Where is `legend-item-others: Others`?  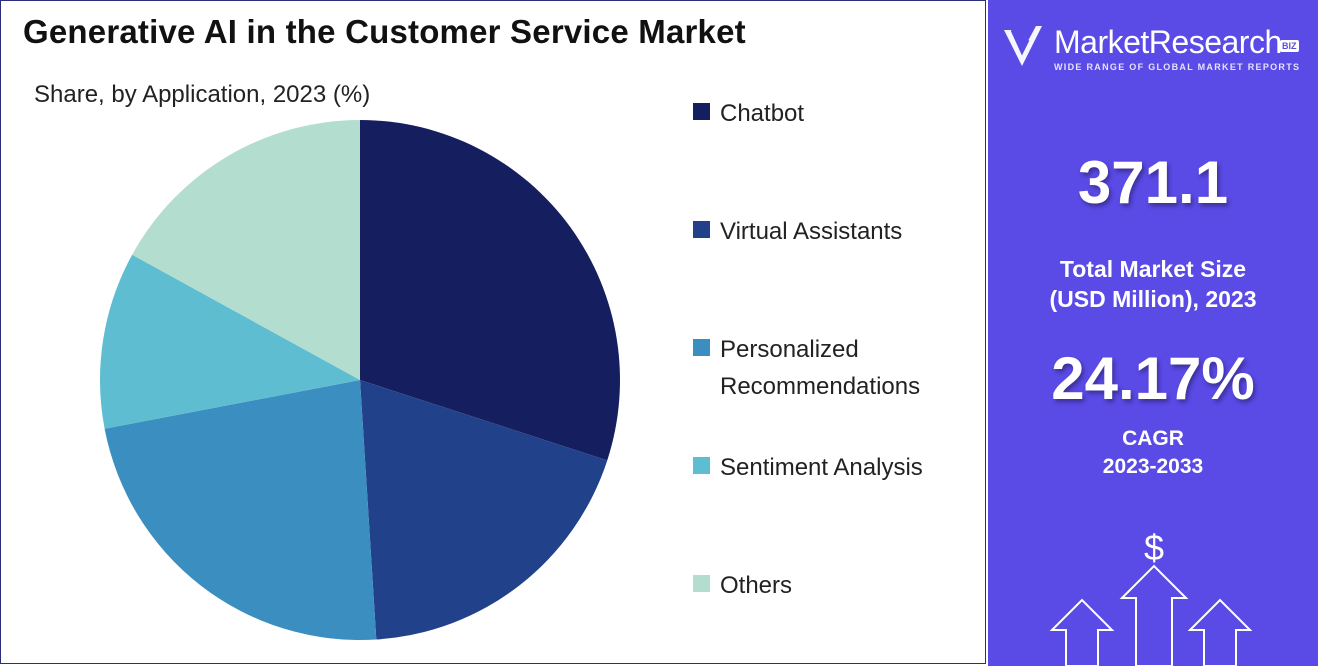
legend-item-others: Others is located at coordinates (831, 585).